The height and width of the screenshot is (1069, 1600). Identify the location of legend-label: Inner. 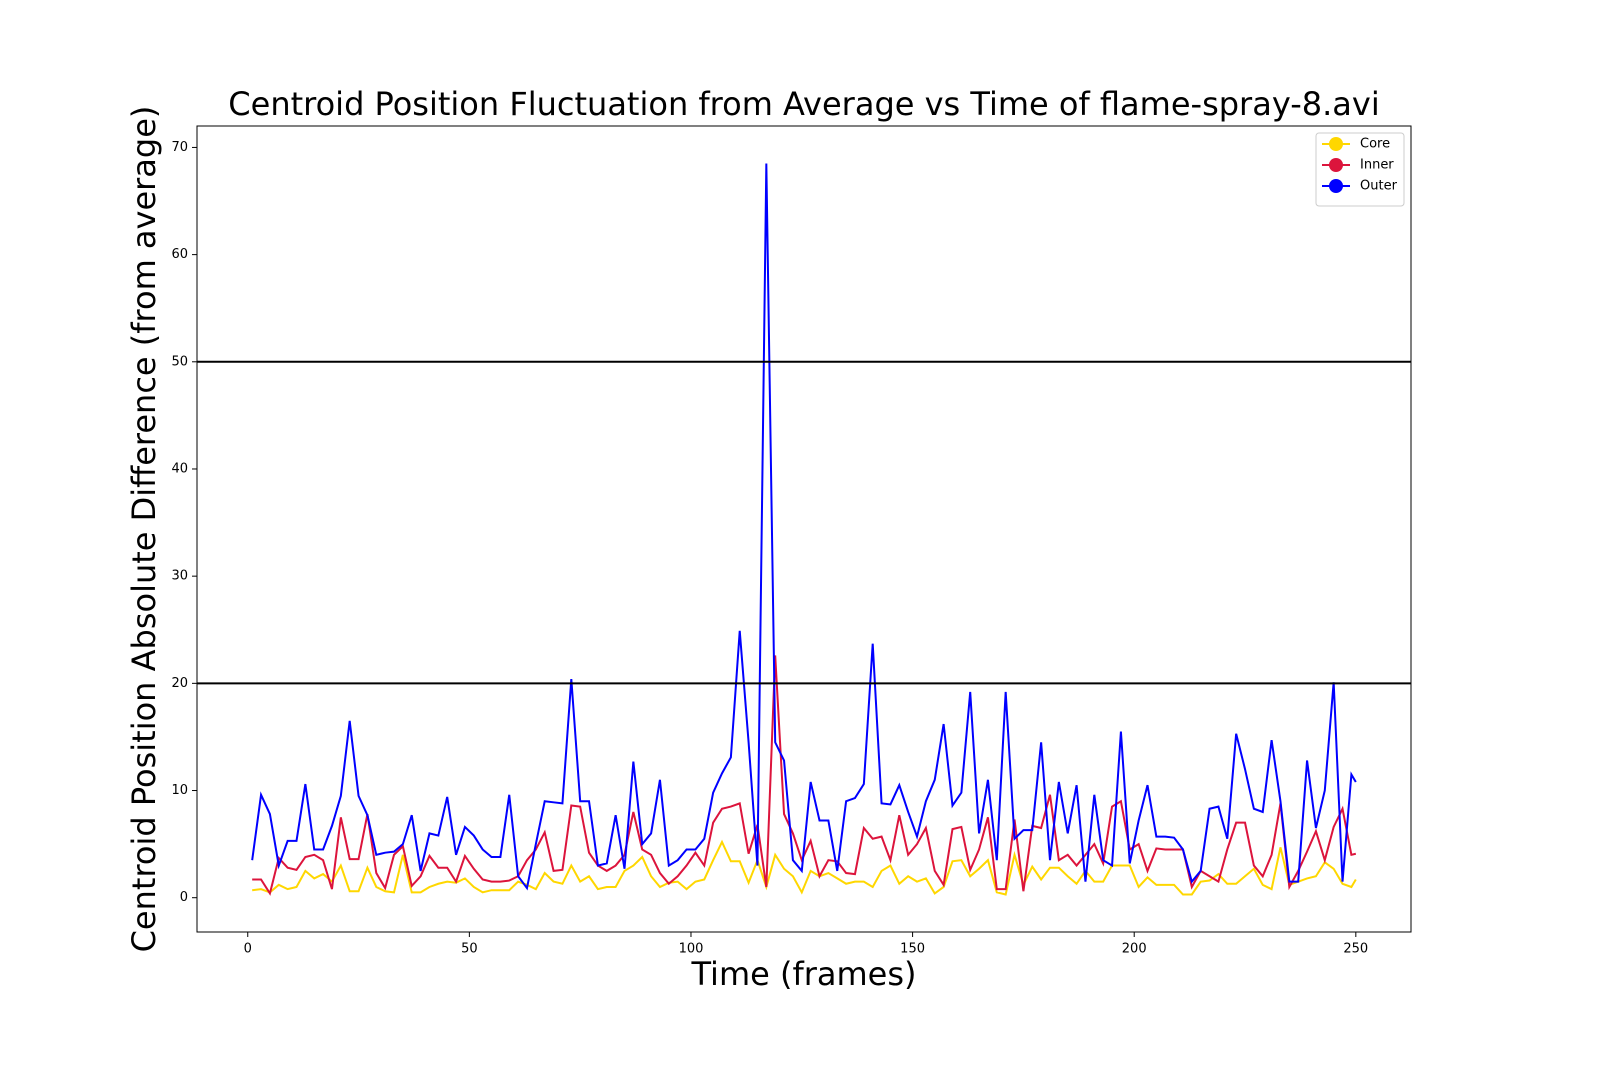
(1377, 165).